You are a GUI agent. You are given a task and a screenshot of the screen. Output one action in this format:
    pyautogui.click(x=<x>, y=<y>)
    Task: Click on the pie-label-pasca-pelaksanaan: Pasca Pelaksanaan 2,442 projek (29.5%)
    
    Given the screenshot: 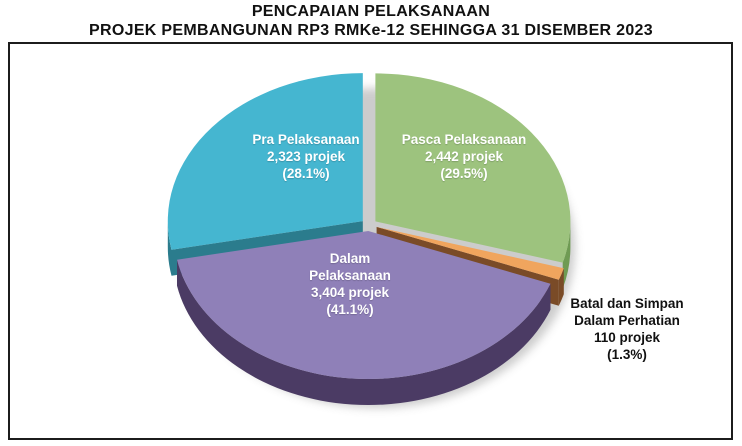 What is the action you would take?
    pyautogui.click(x=464, y=156)
    